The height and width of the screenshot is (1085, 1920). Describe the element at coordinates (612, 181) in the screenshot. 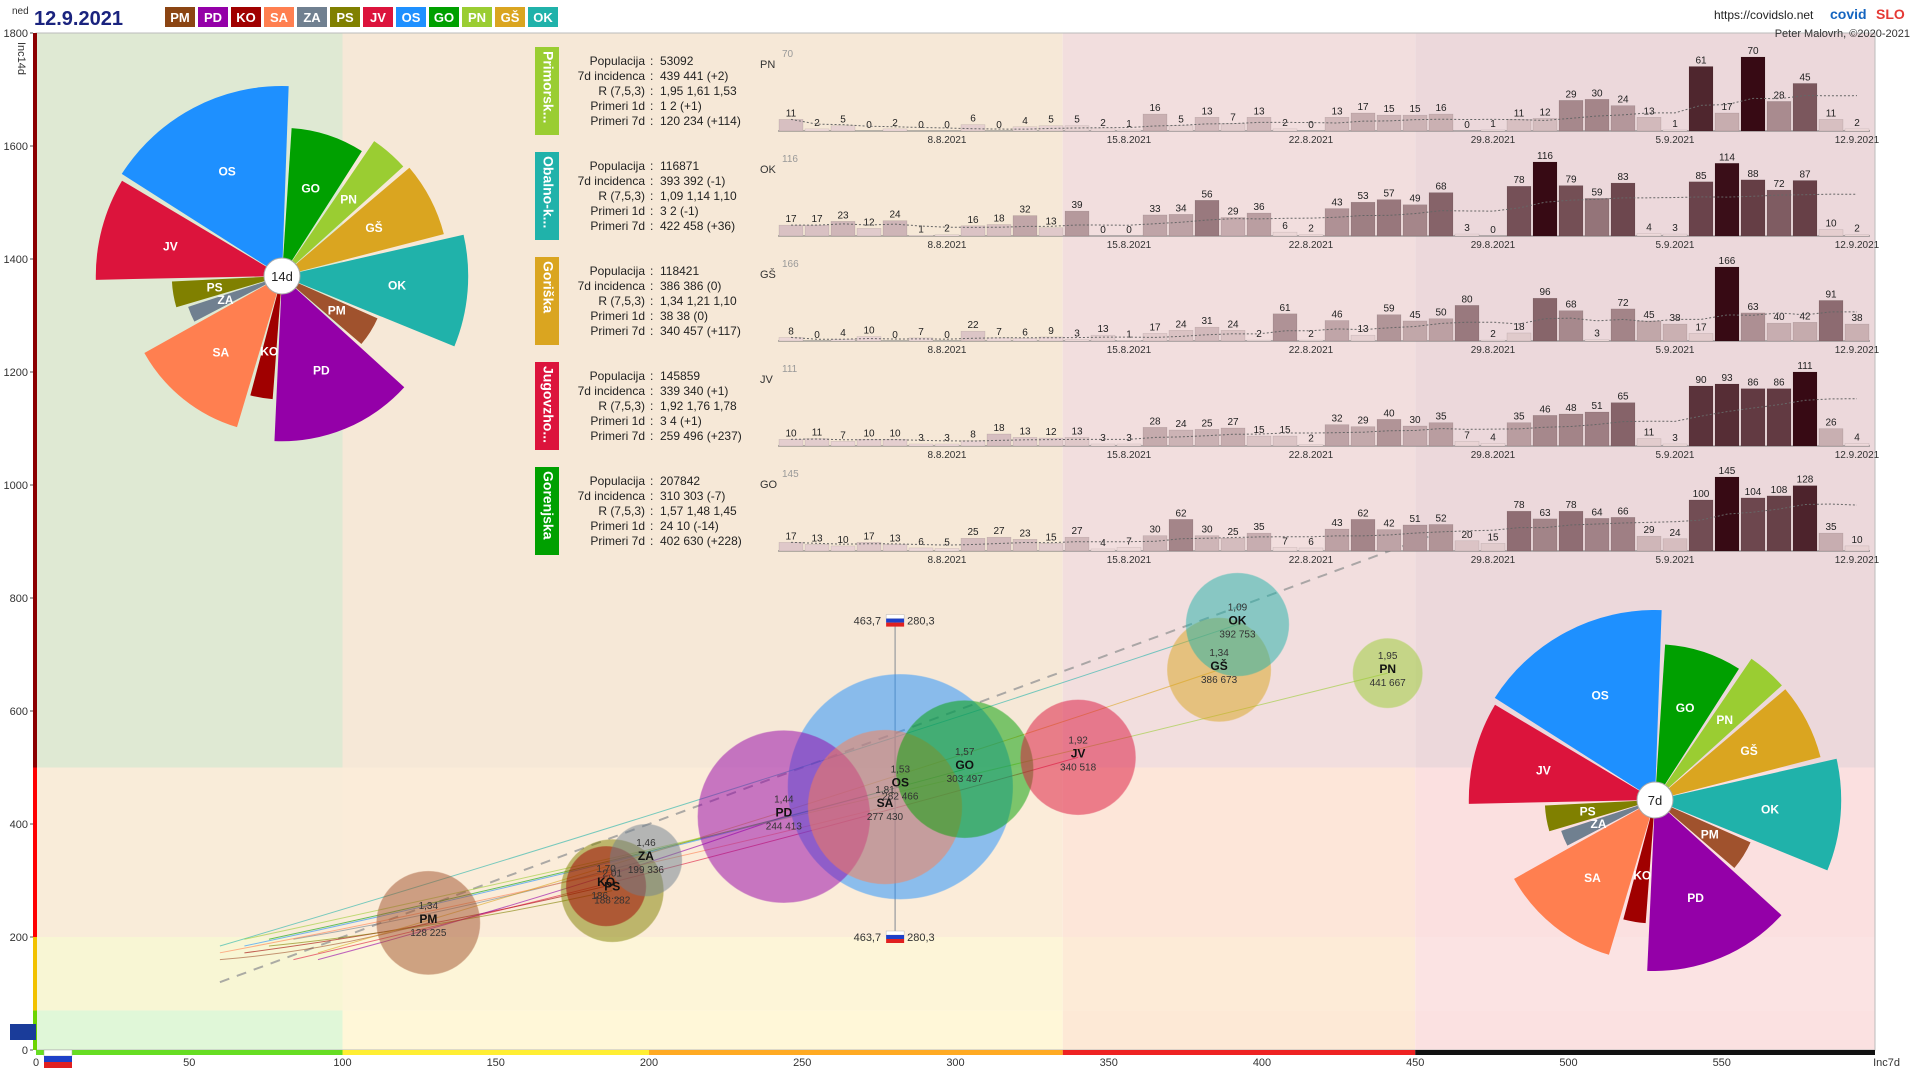

I see `stat-key: 7d incidenca` at that location.